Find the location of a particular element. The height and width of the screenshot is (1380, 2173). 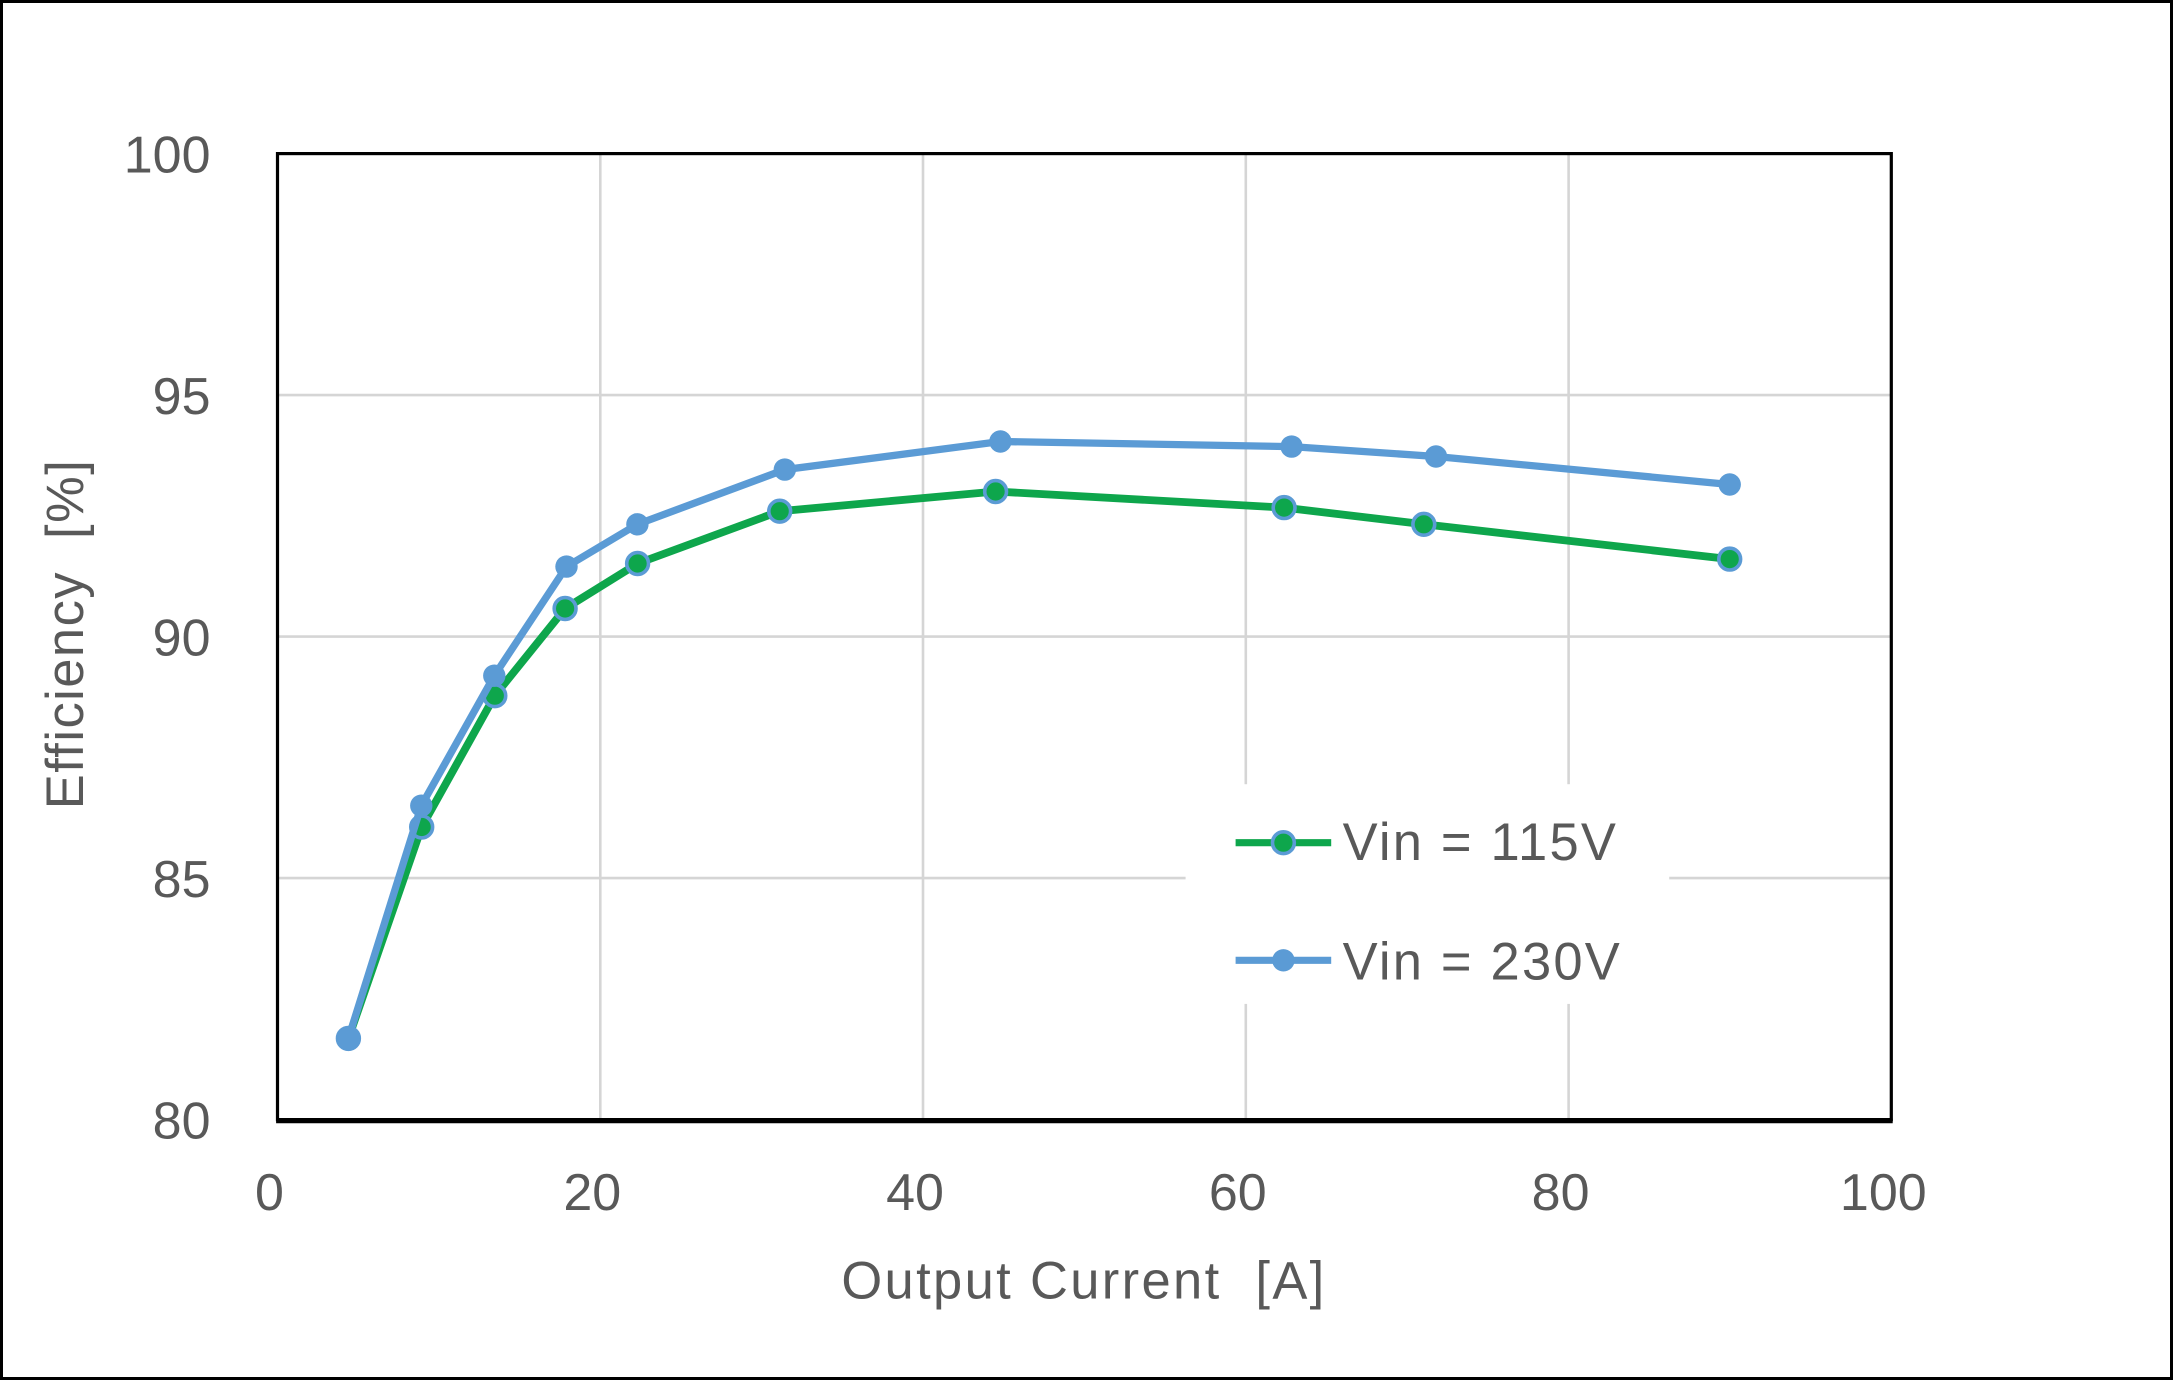

svg-text: Vin = 115V is located at coordinates (1480, 842).